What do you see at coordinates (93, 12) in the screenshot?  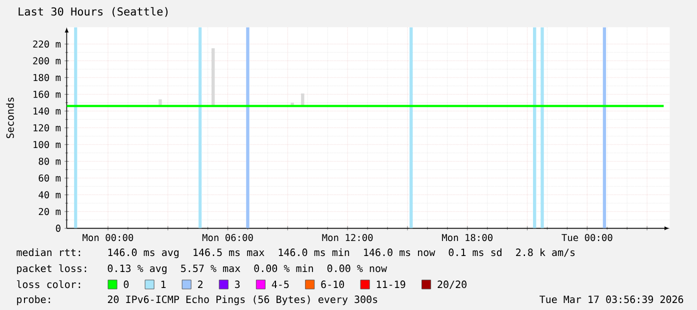 I see `chart-title: Last 30 Hours (Seattle)` at bounding box center [93, 12].